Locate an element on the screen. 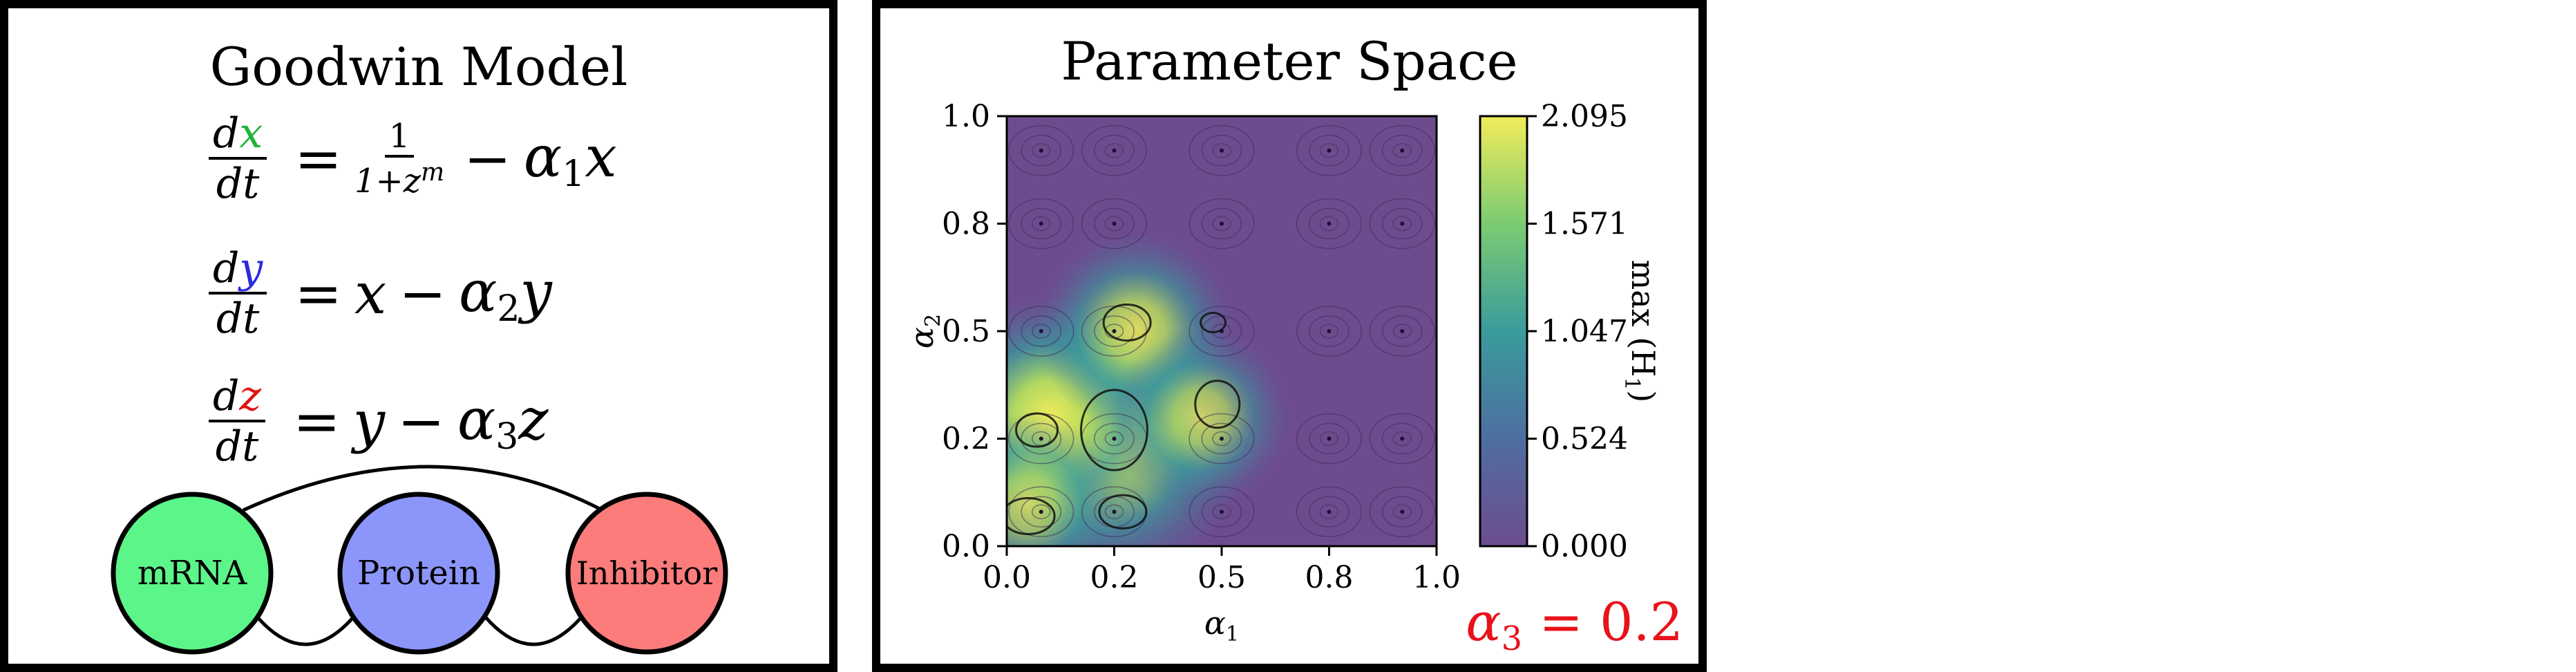 This screenshot has width=2576, height=672. alpha3-value-label: α3 = 0.2 is located at coordinates (1574, 624).